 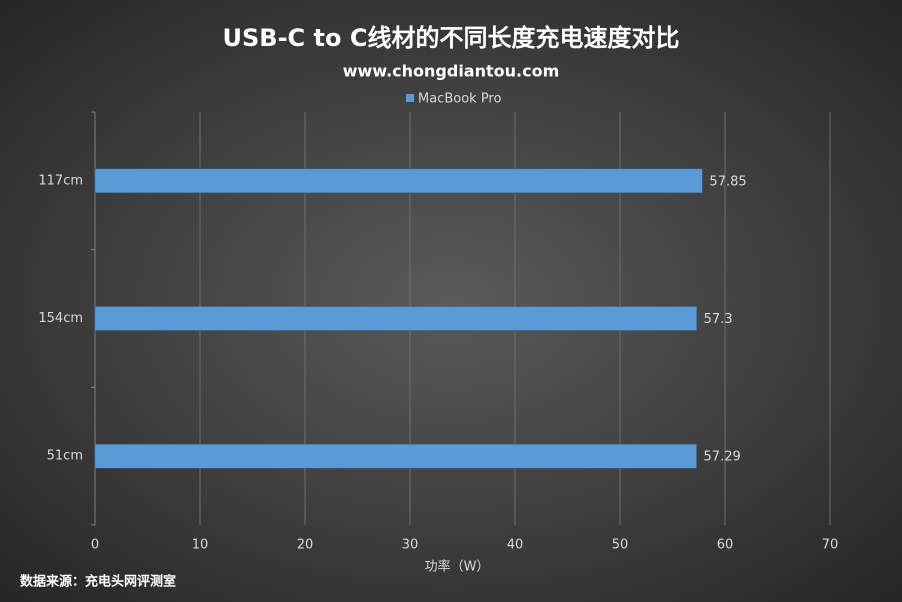 I want to click on y-tick-label: 117cm, so click(x=60, y=180).